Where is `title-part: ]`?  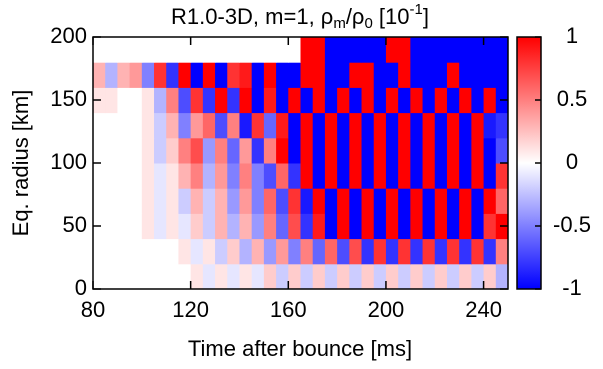
title-part: ] is located at coordinates (426, 16).